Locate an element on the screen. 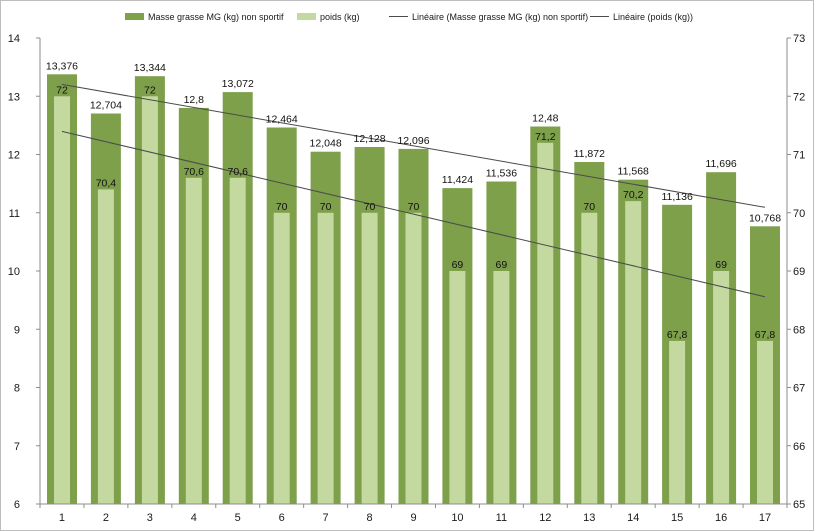 Image resolution: width=814 pixels, height=532 pixels. x-tick-label: 10 is located at coordinates (457, 518).